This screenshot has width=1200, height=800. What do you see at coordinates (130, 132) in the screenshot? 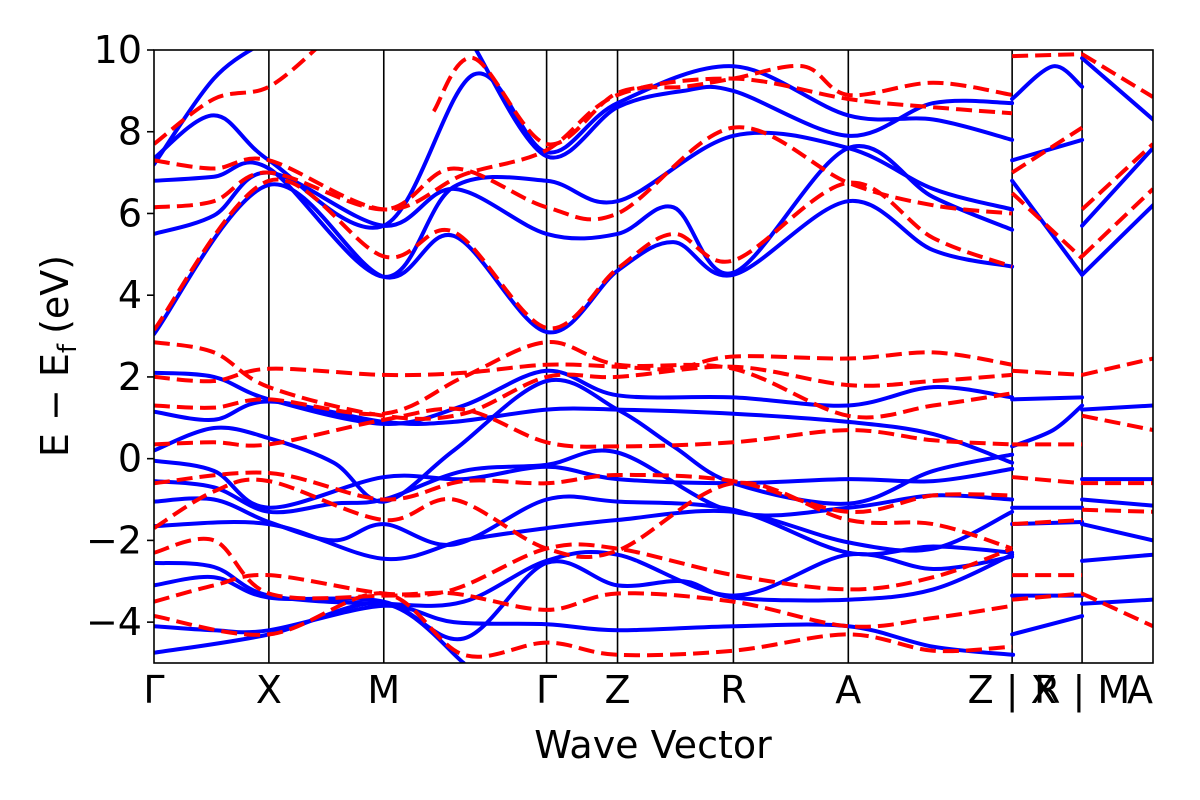
I see `y-tick-label: 8` at bounding box center [130, 132].